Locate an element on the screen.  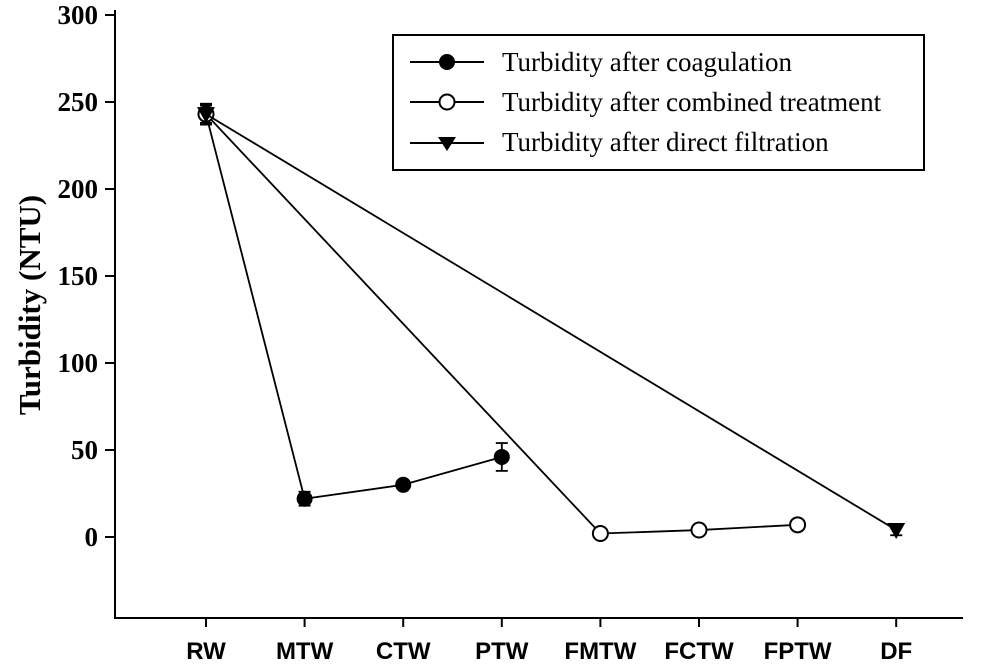
y-axis-label: Turbidity (NTU) is located at coordinates (29, 305).